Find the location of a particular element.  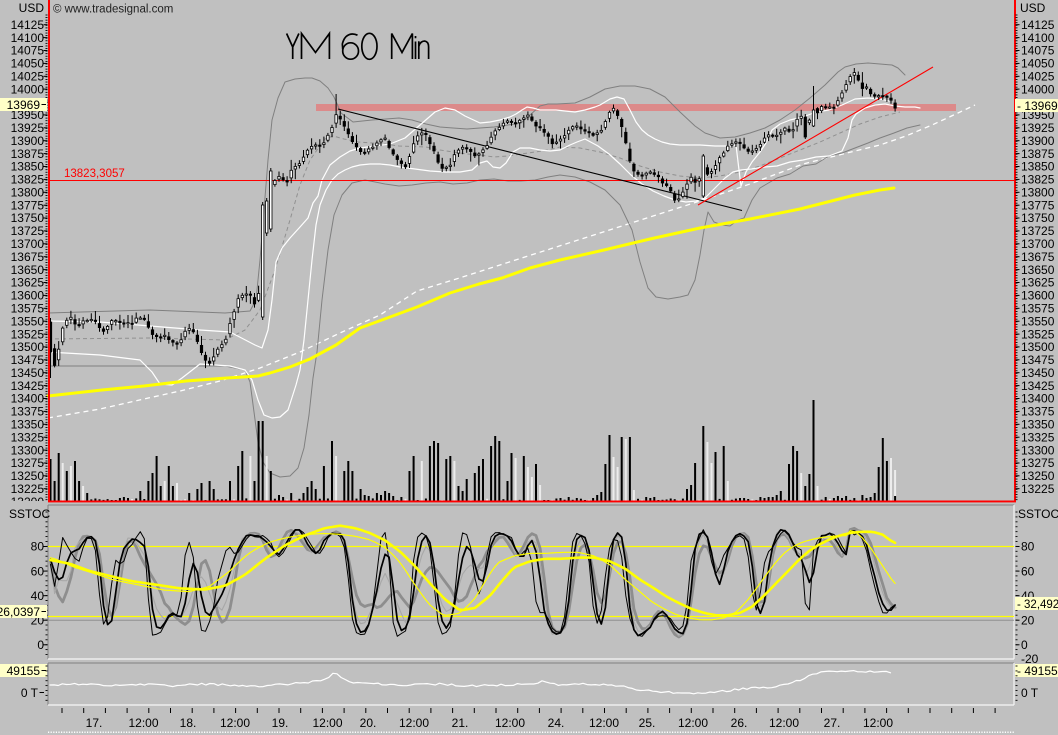

svg-text: 14075 is located at coordinates (28, 51).